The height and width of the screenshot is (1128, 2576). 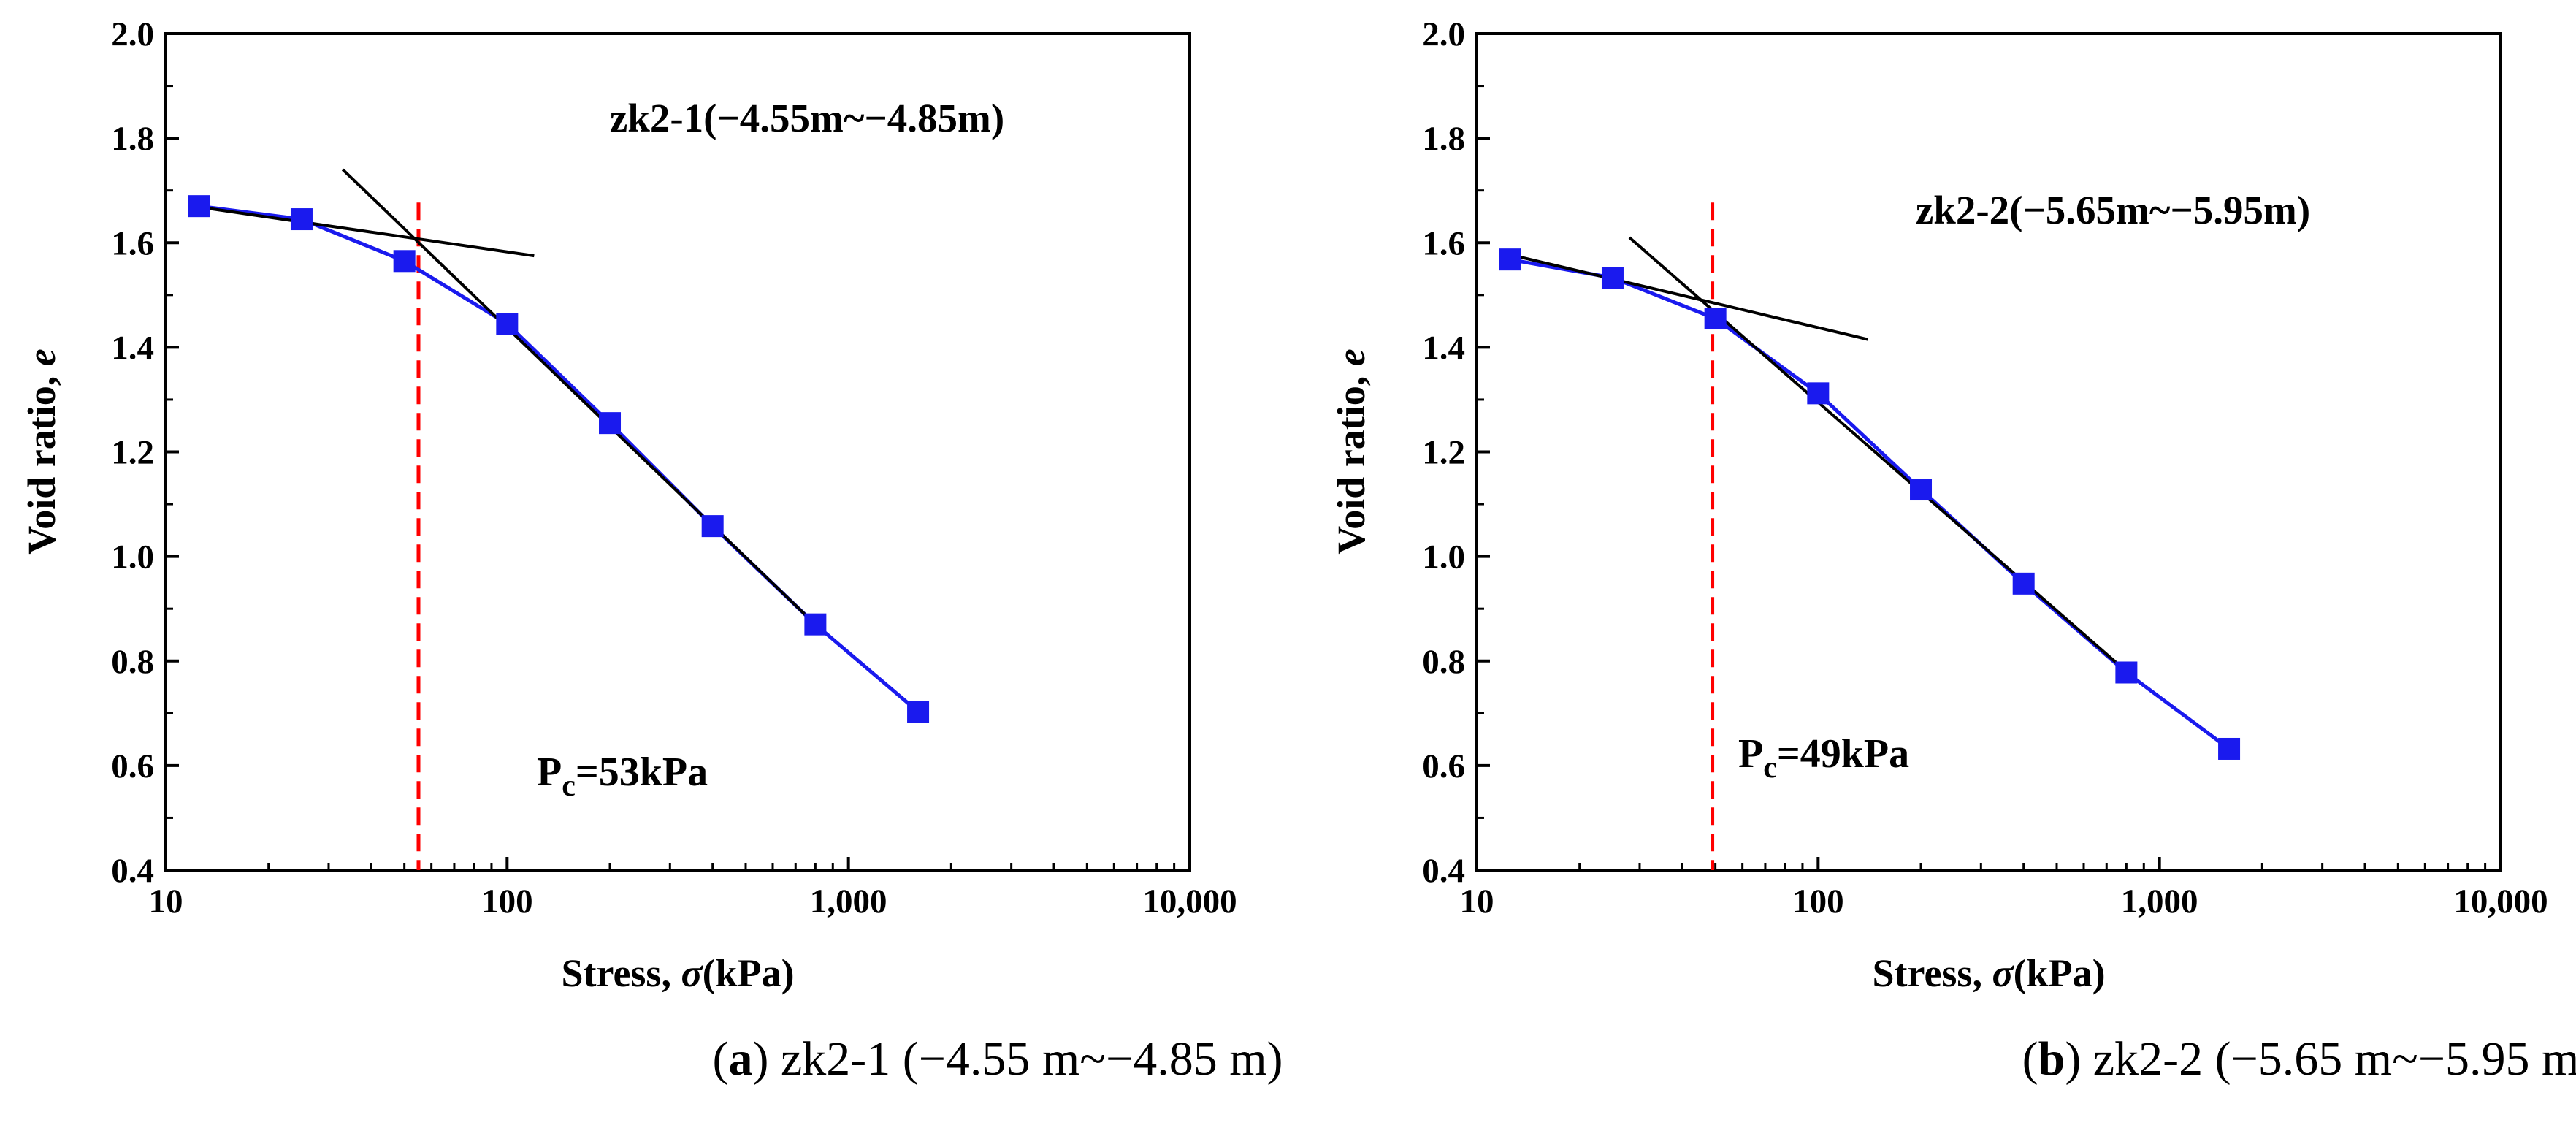 I want to click on panel-b-y-axis-title: Void ratio, e, so click(x=1351, y=451).